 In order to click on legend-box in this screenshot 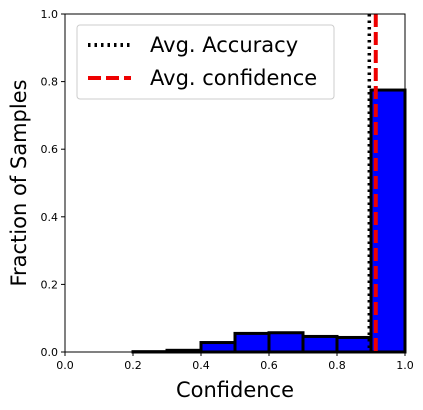, I will do `click(205, 62)`.